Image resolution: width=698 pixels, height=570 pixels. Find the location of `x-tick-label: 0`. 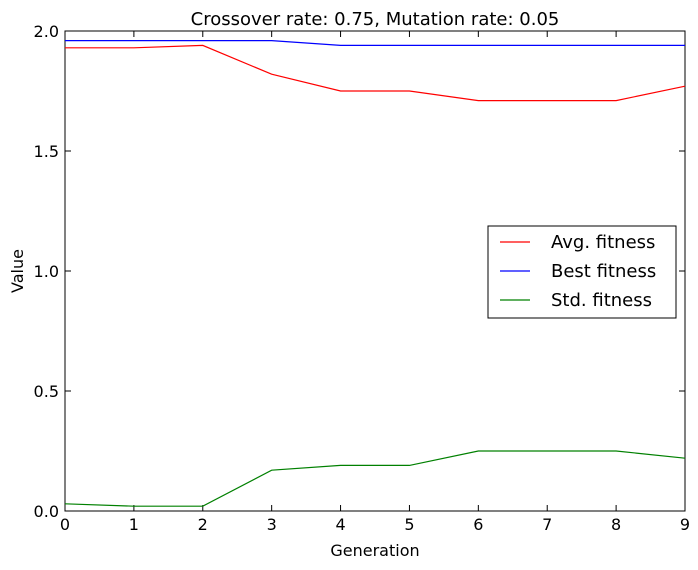

x-tick-label: 0 is located at coordinates (65, 524).